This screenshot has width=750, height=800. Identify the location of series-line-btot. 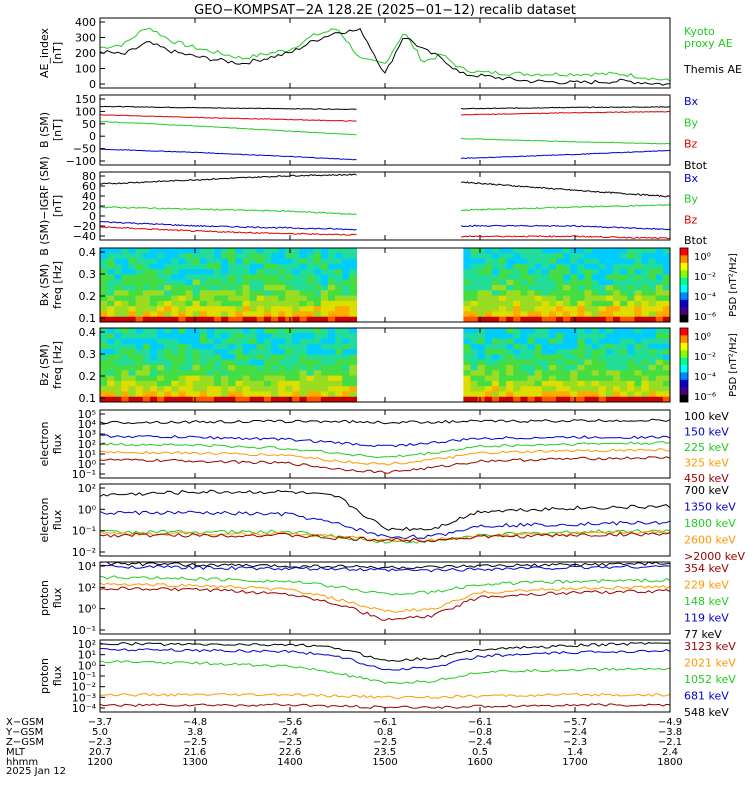
(228, 108).